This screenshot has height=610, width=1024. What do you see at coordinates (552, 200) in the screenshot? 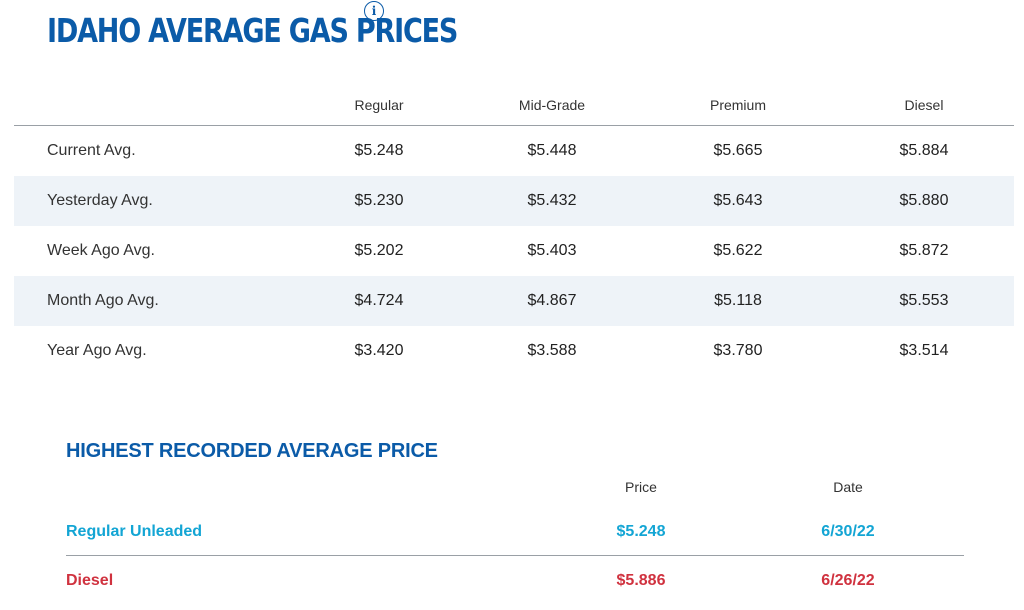
I see `mid-grade-price-cell: $5.432` at bounding box center [552, 200].